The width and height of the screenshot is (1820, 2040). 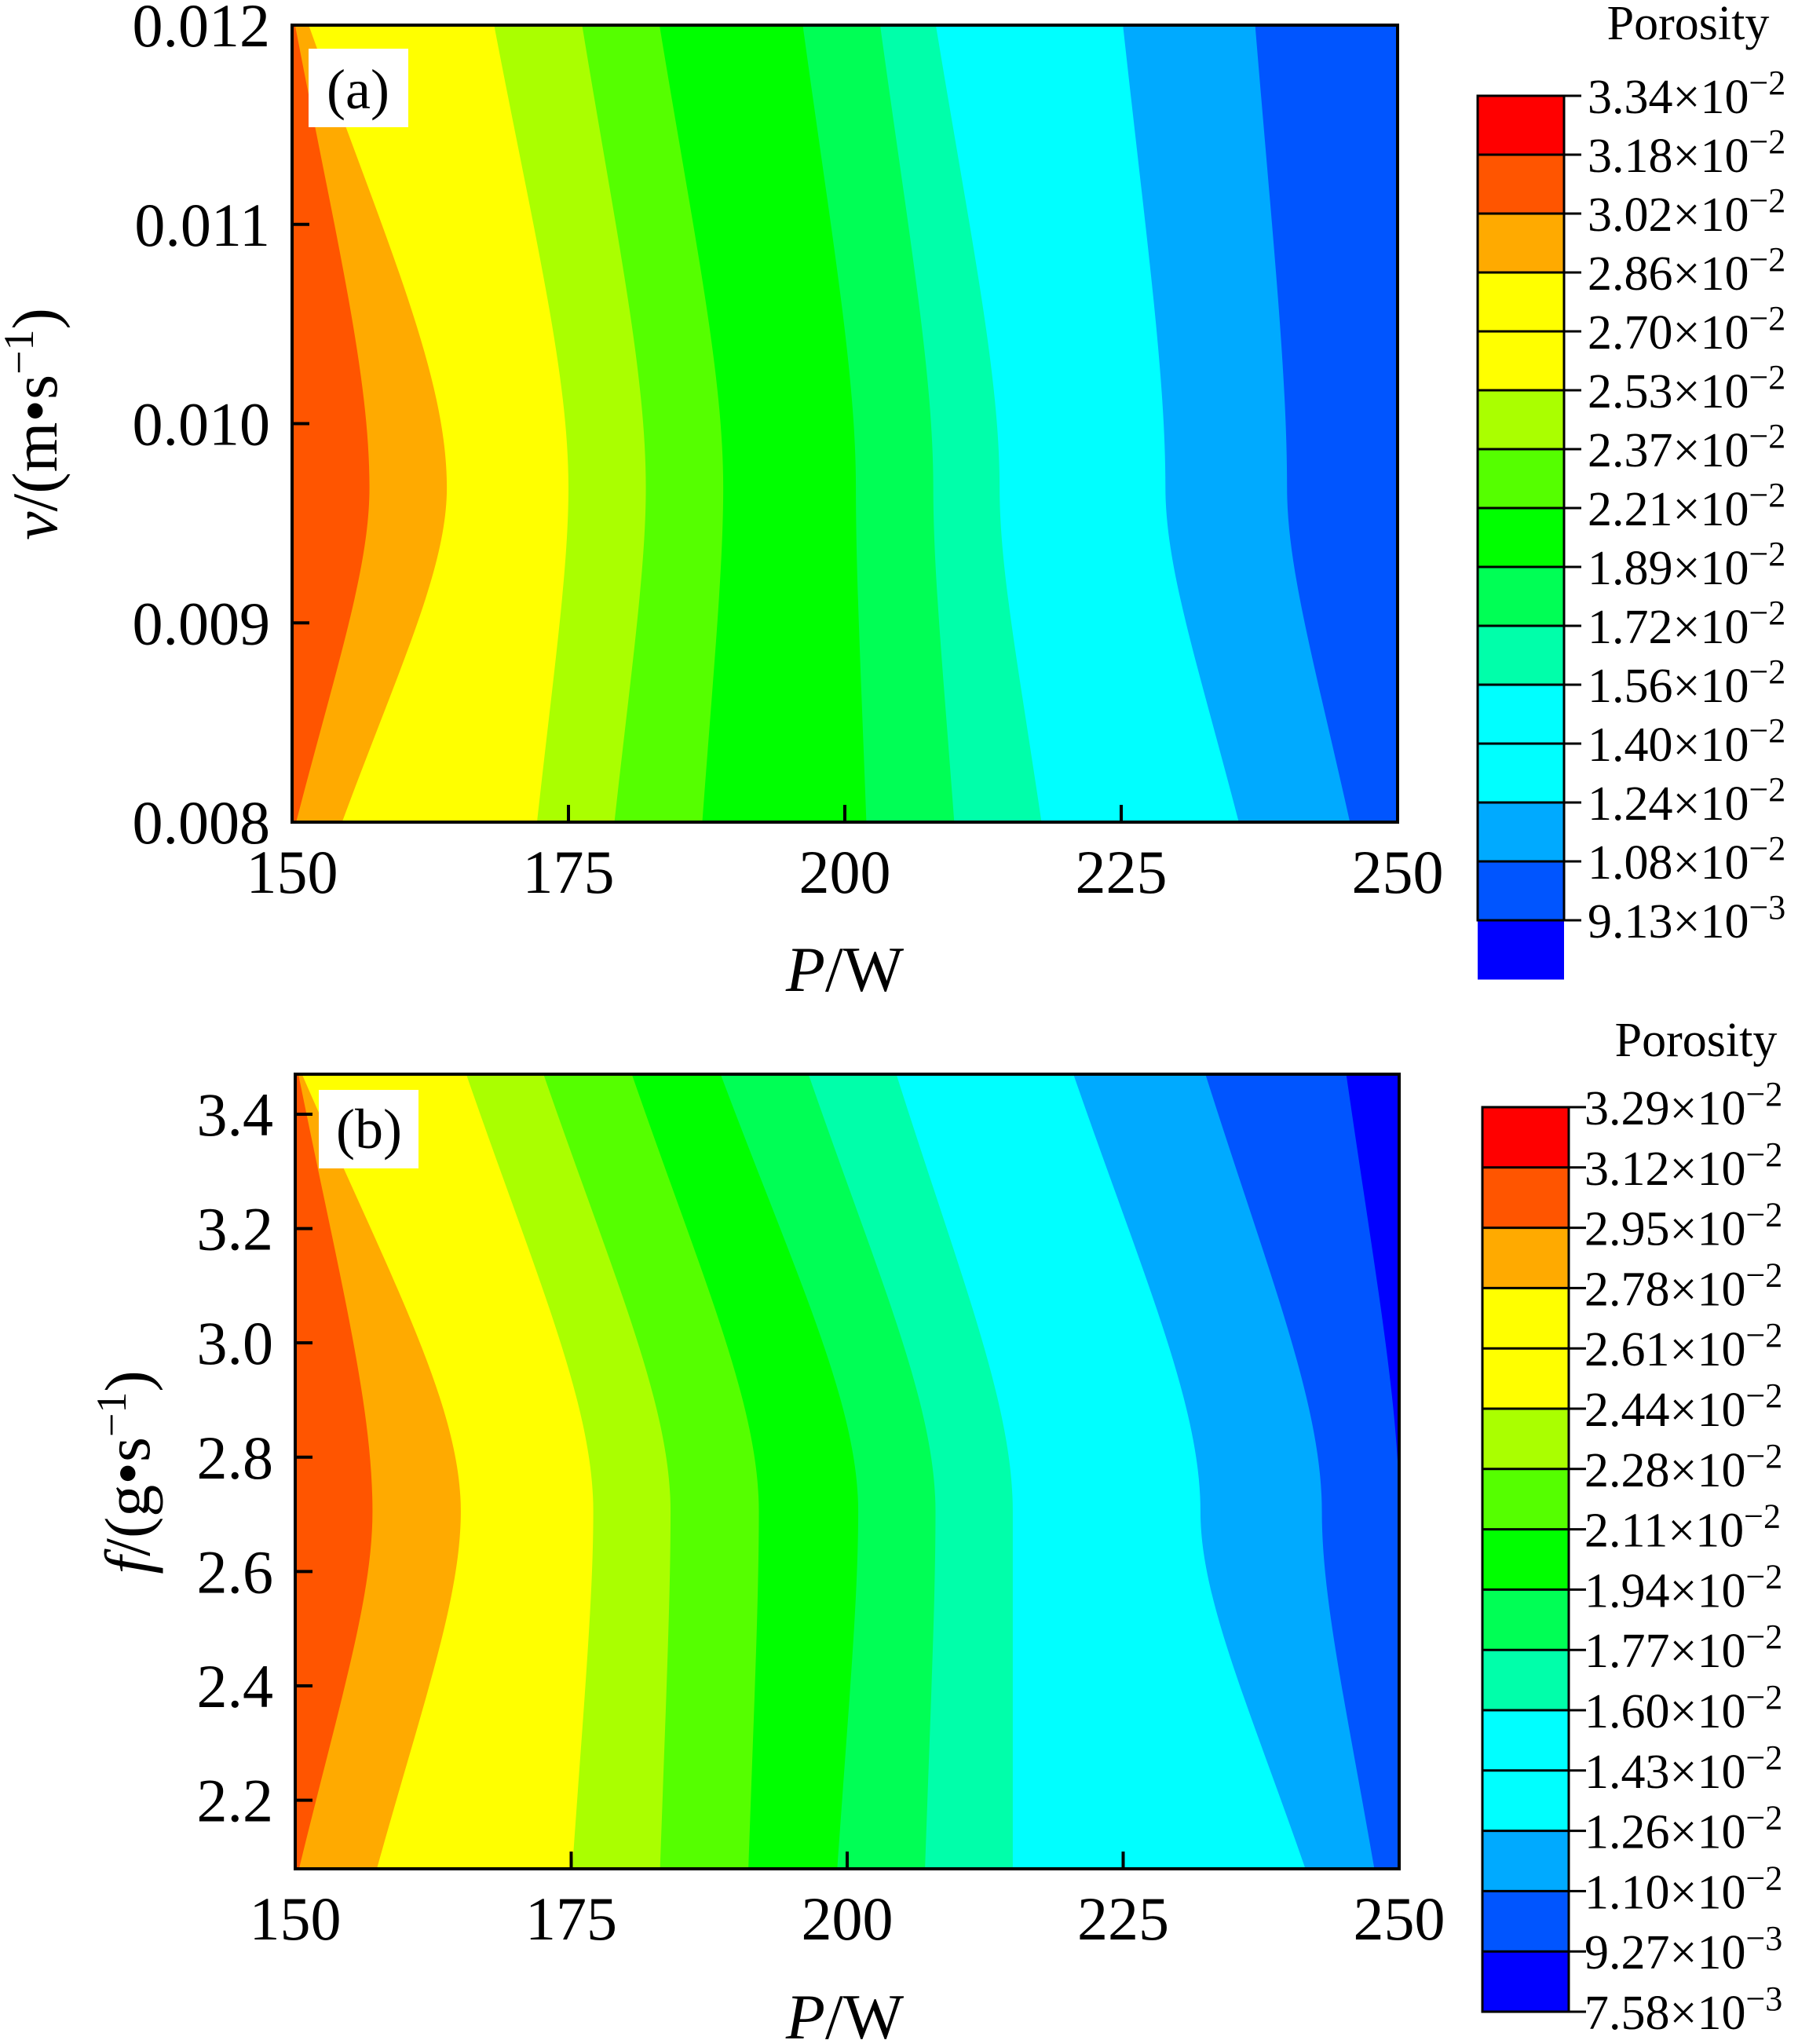 I want to click on colorbar-label: 2.61×10⁻², so click(x=1683, y=1346).